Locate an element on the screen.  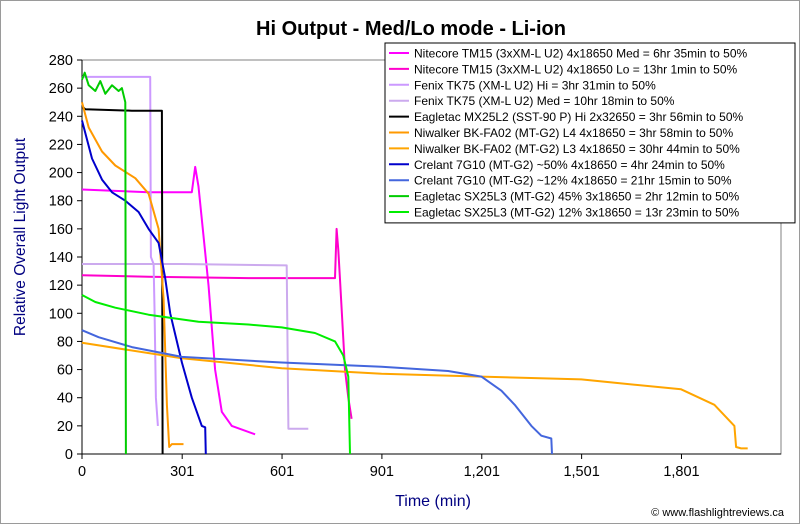
y-axis-label: Relative Overall Light Output is located at coordinates (20, 236).